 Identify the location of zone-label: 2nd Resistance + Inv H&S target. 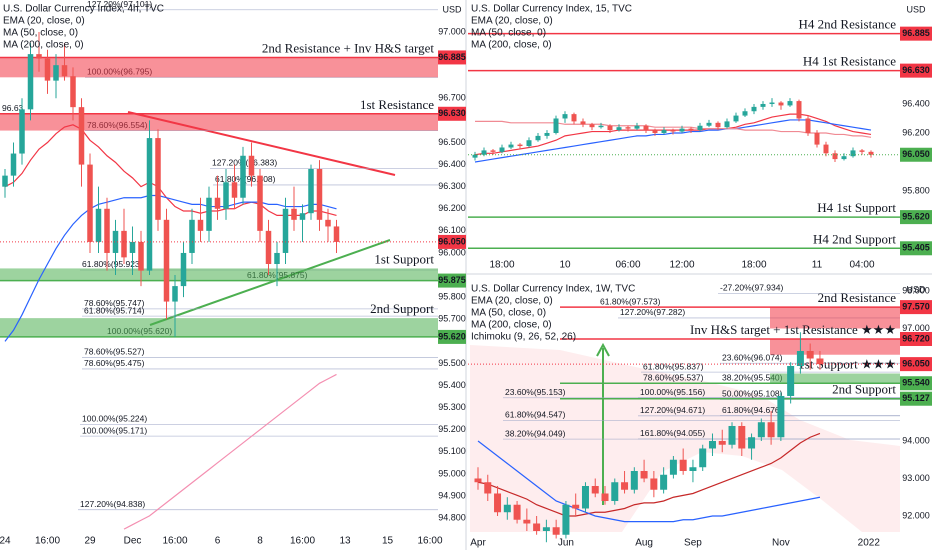
(348, 47).